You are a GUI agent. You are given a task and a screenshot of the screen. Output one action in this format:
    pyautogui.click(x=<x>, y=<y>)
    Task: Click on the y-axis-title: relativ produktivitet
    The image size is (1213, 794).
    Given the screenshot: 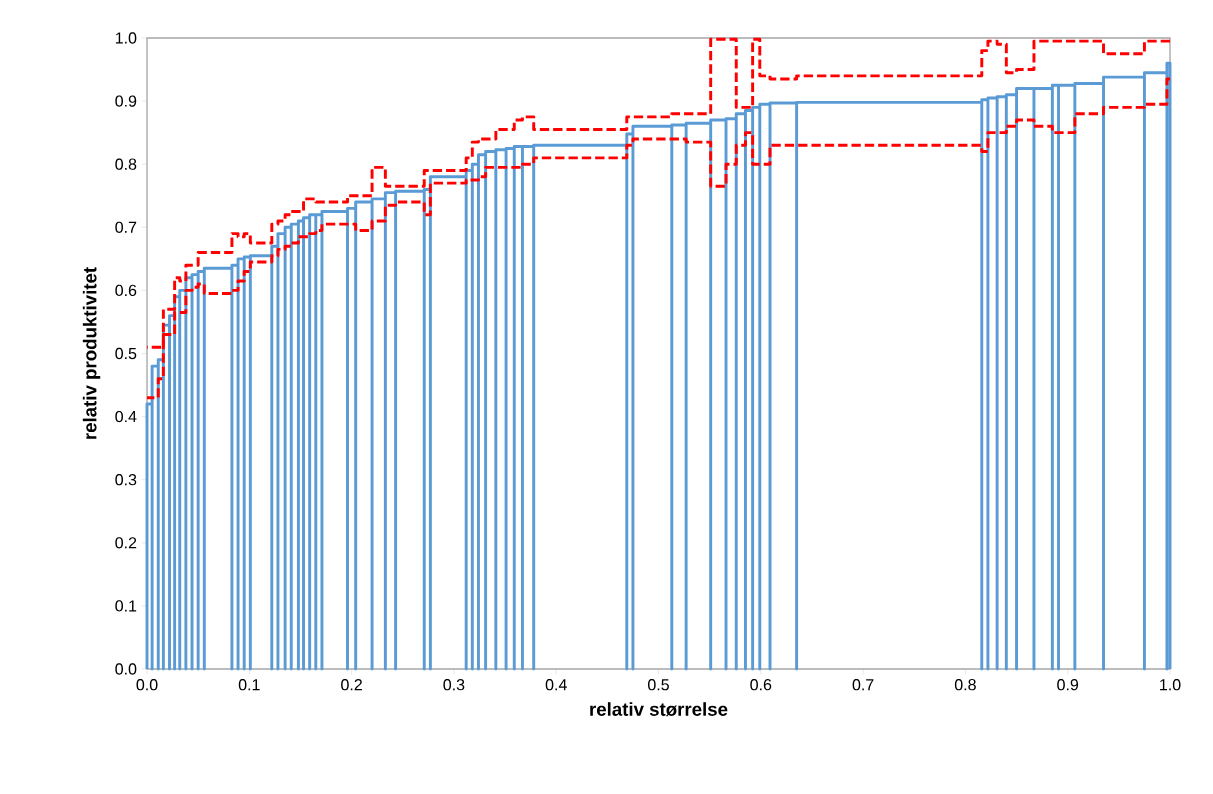 What is the action you would take?
    pyautogui.click(x=91, y=353)
    